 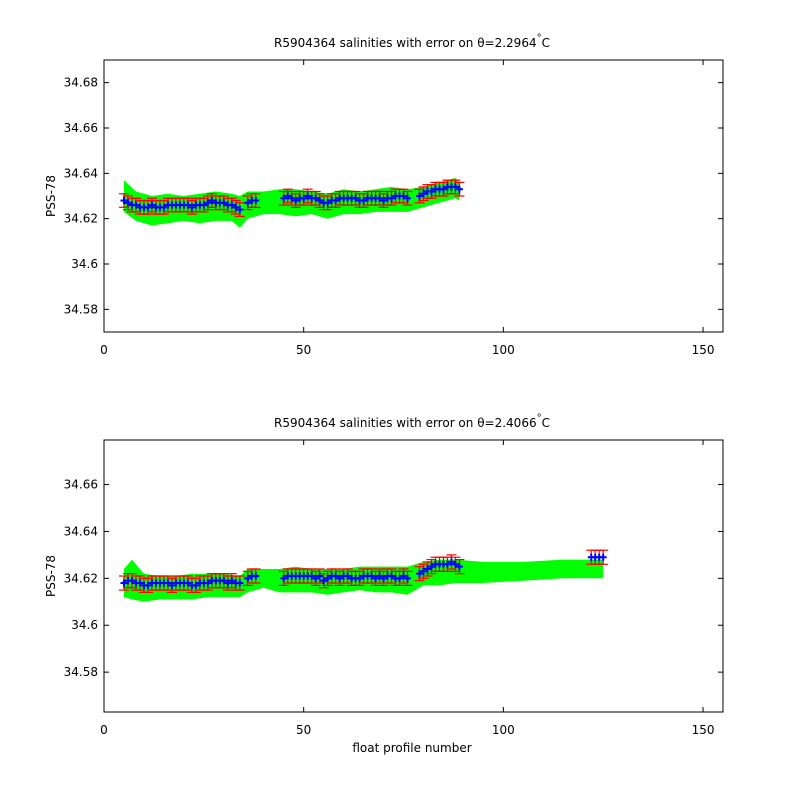 I want to click on chart-bottom-xtick-label: 50, so click(x=303, y=730).